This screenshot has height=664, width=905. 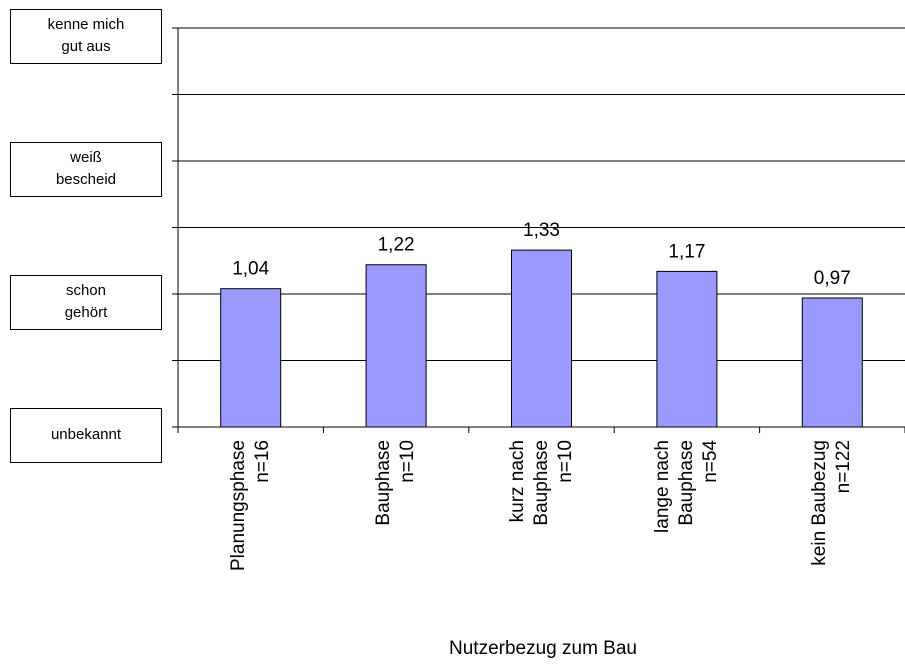 I want to click on data-label: 1,22, so click(x=396, y=245).